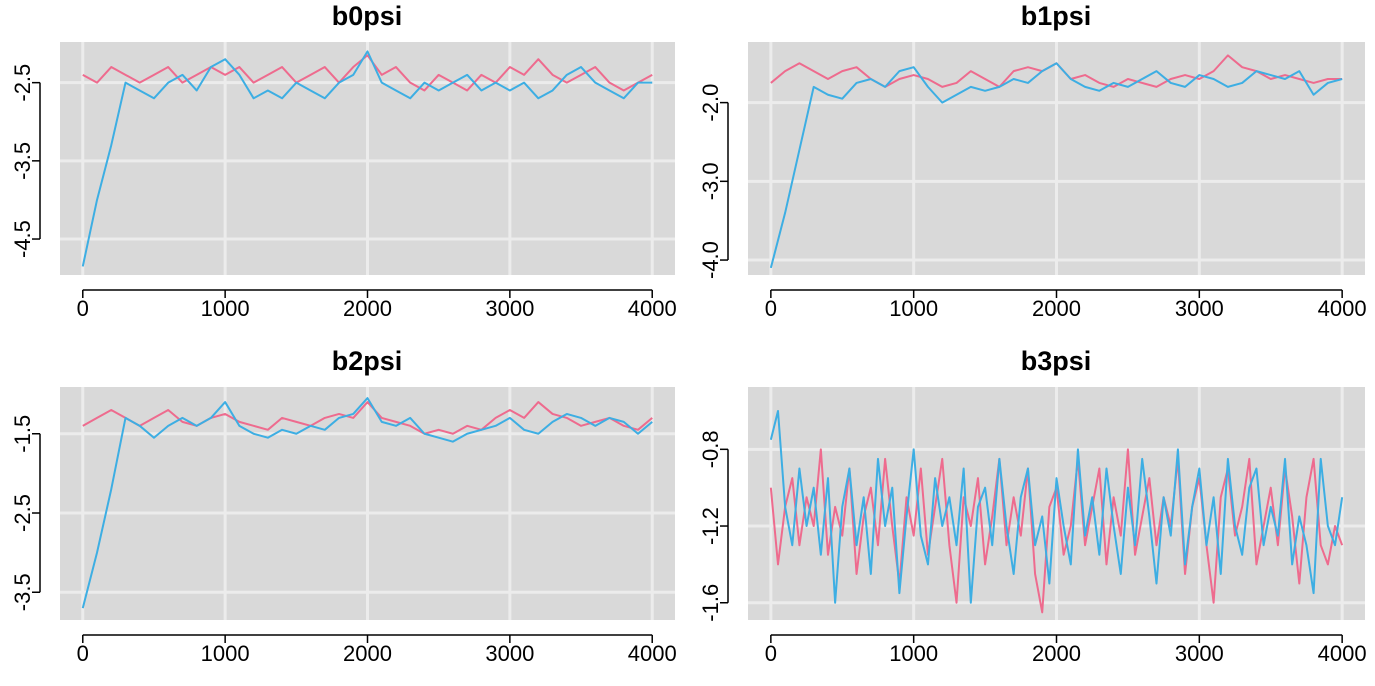  I want to click on y-tick-label: -1.6, so click(710, 603).